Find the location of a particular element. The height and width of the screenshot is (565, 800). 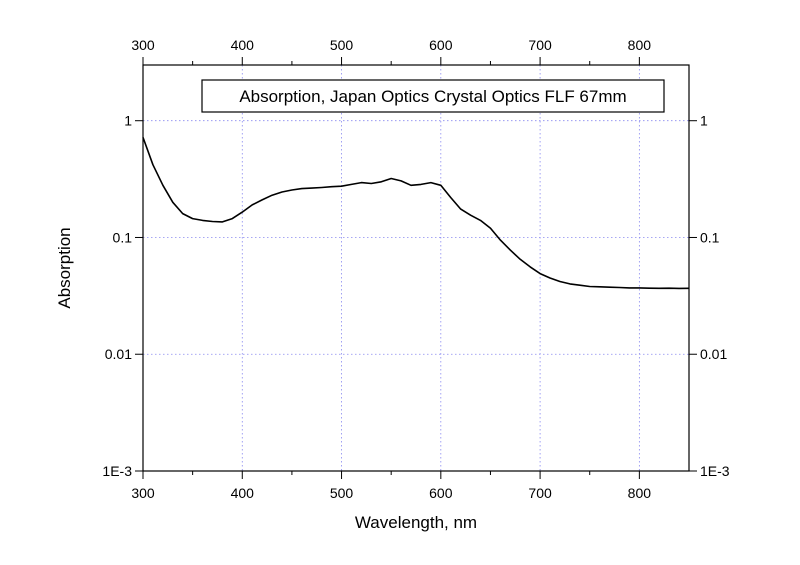

y-axis-title: Absorption is located at coordinates (64, 267).